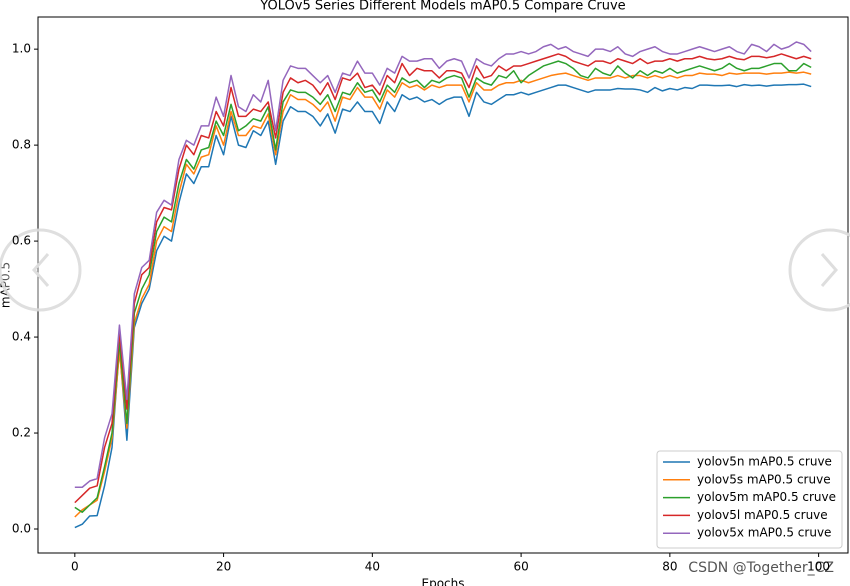  I want to click on next-button, so click(819, 270).